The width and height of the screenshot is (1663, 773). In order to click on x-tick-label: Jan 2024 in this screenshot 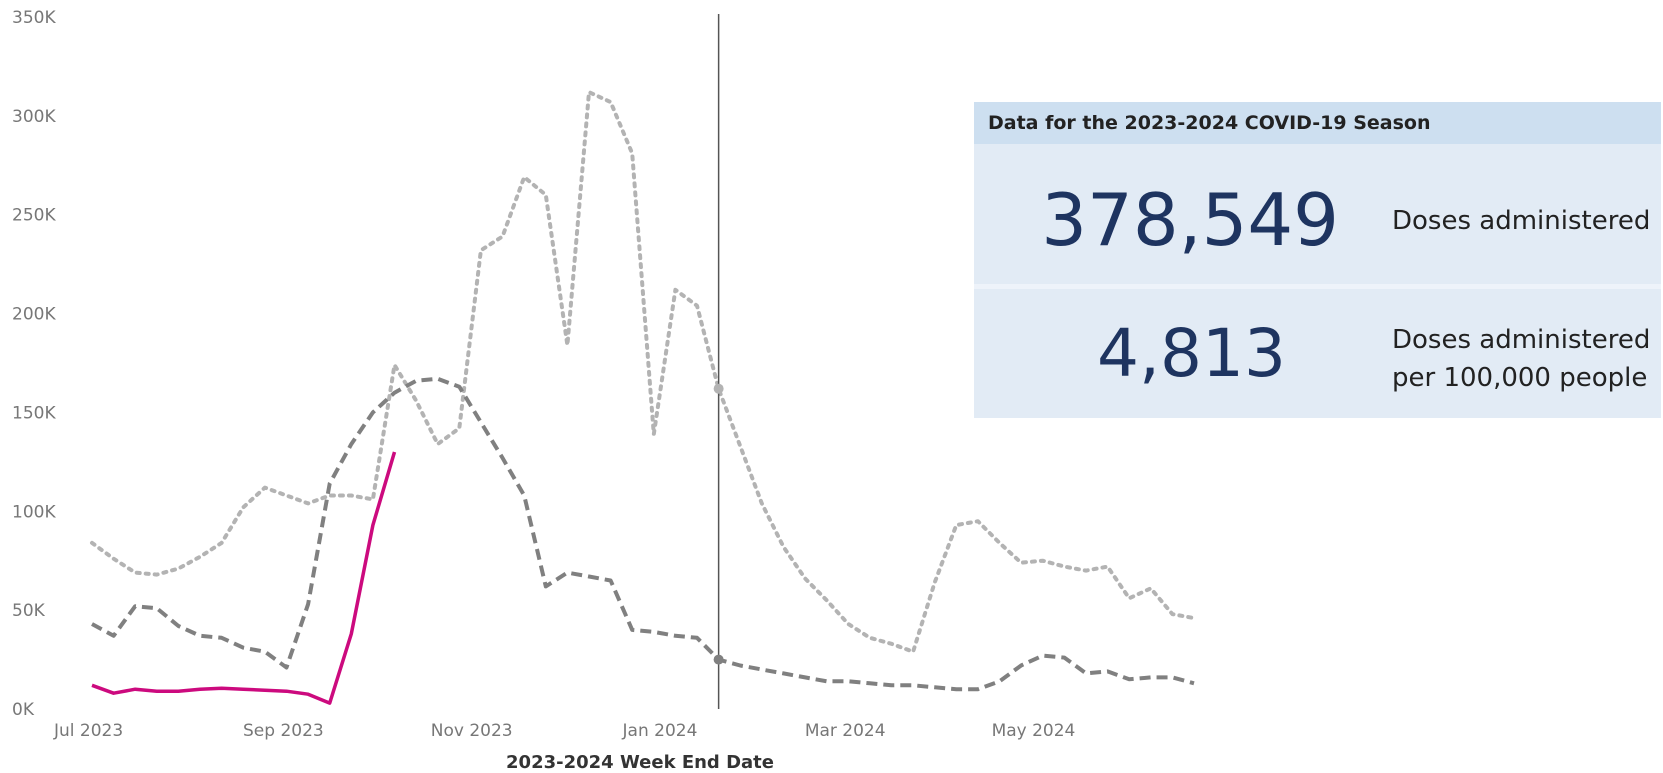, I will do `click(660, 731)`.